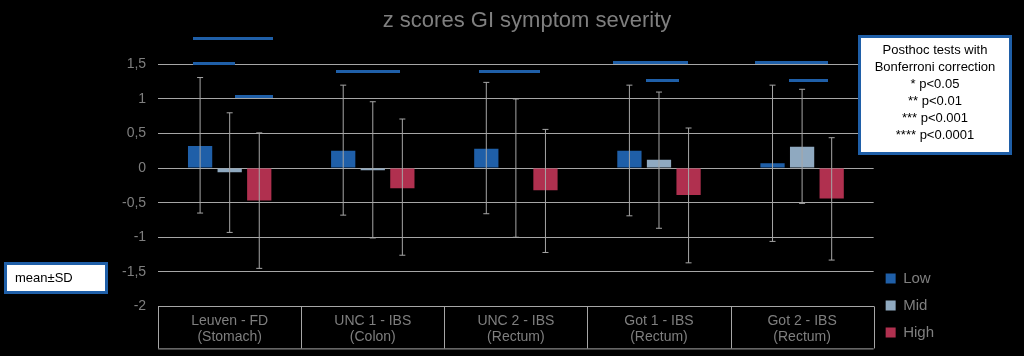 This screenshot has height=356, width=1024. What do you see at coordinates (659, 328) in the screenshot?
I see `x-tick-label: Got 1 - IBS (Rectum)` at bounding box center [659, 328].